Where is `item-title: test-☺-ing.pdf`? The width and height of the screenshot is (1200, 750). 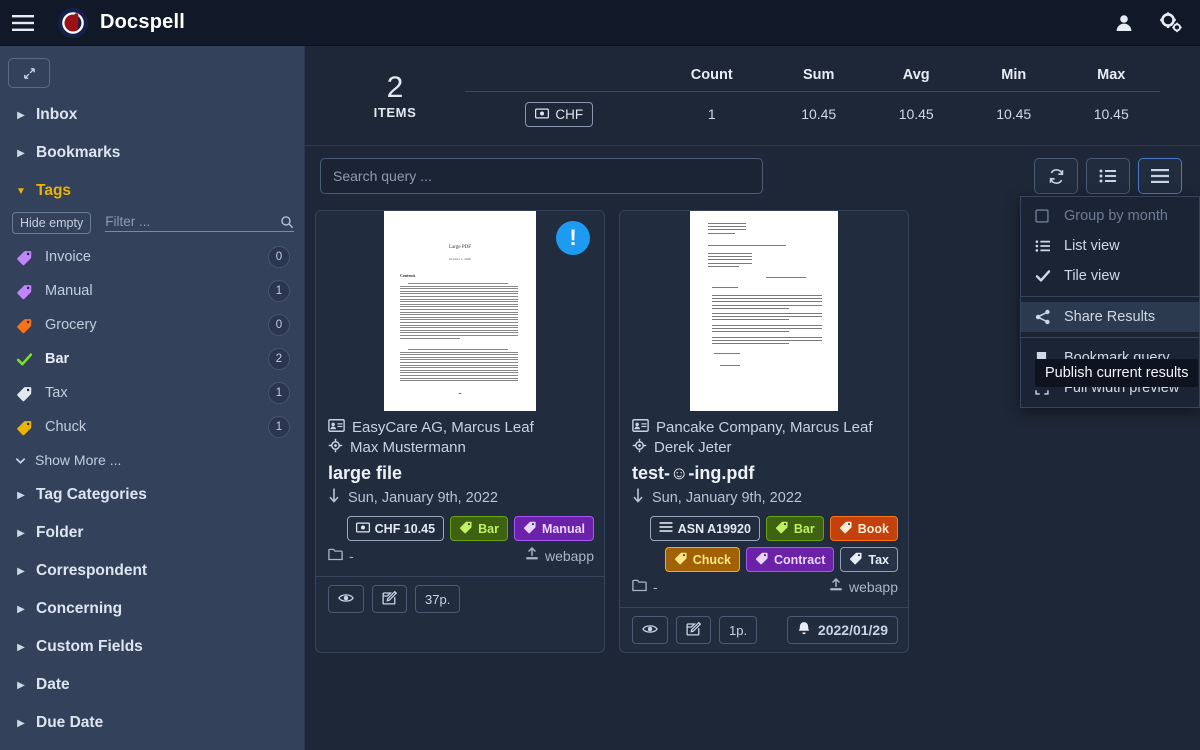
item-title: test-☺-ing.pdf is located at coordinates (693, 473).